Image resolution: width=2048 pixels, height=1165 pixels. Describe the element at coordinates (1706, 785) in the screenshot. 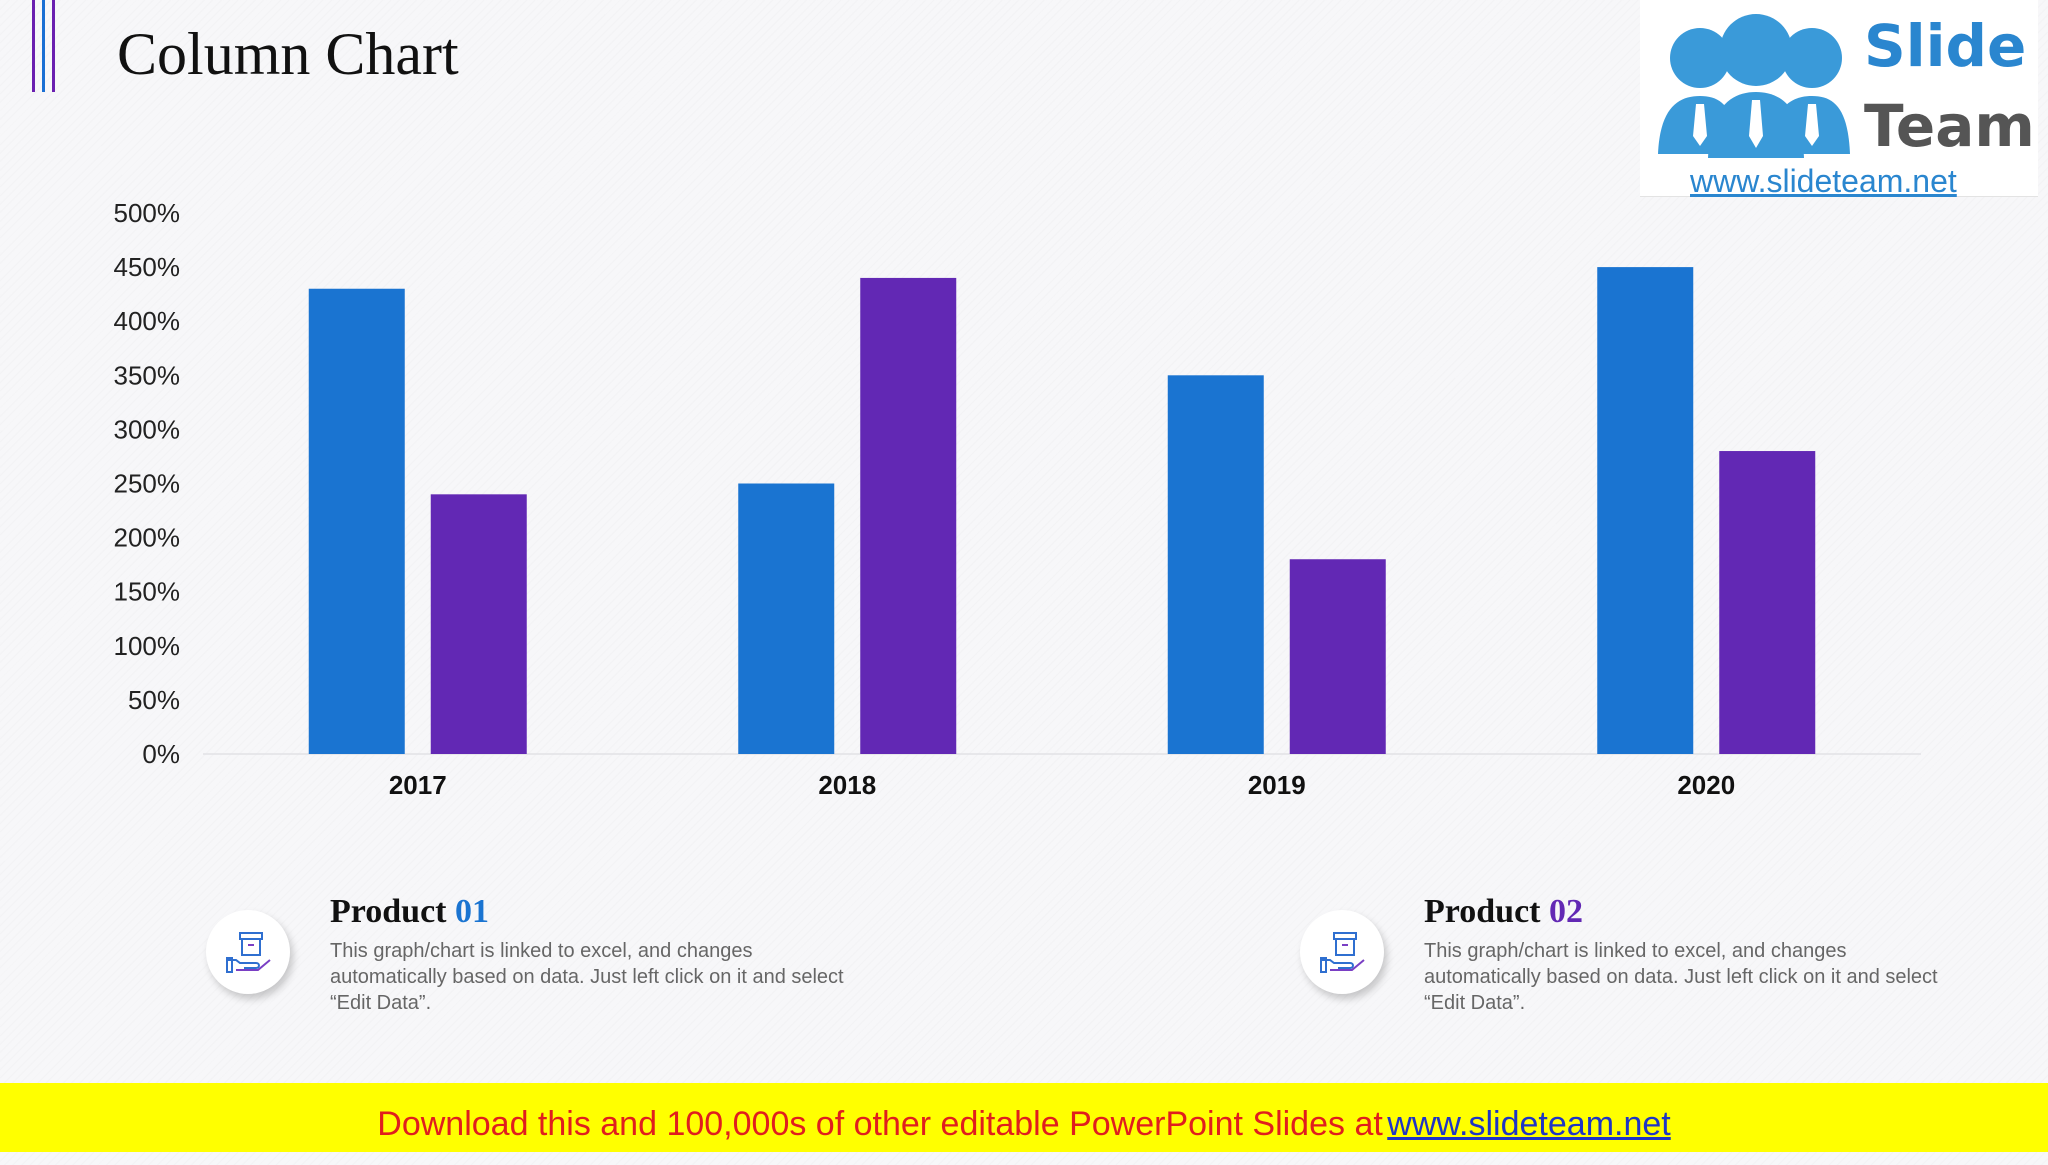

I see `x-tick-label: 2020` at that location.